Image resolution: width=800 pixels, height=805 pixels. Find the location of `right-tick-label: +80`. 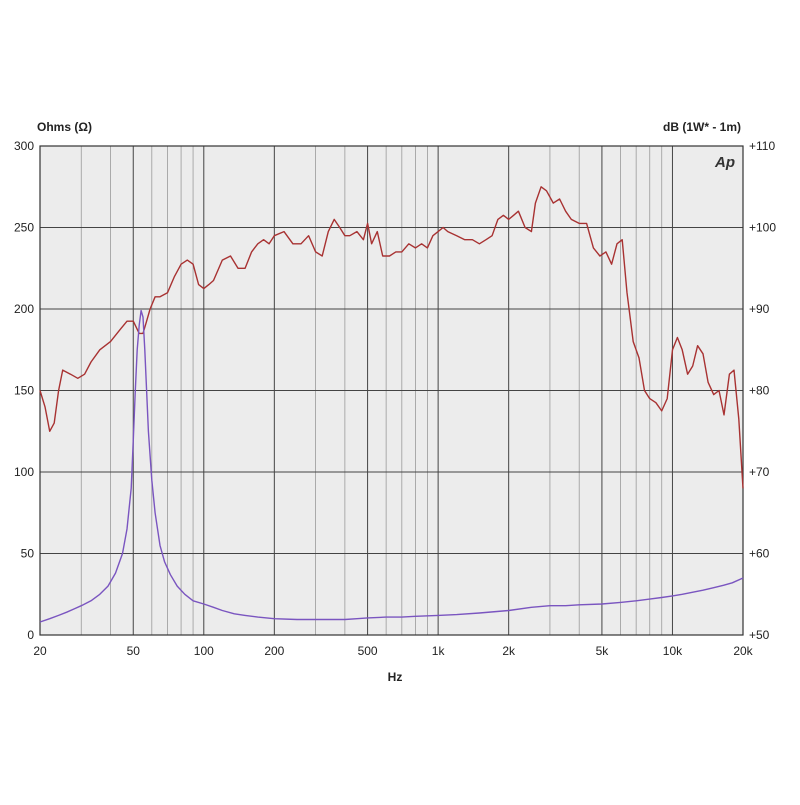

right-tick-label: +80 is located at coordinates (759, 391).